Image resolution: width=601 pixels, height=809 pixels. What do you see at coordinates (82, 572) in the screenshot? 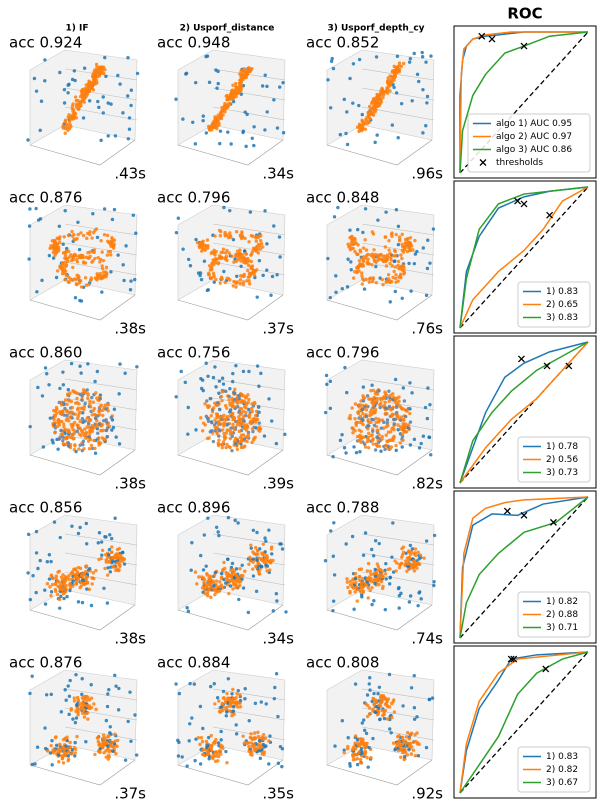
I see `scatter-3d-panel` at bounding box center [82, 572].